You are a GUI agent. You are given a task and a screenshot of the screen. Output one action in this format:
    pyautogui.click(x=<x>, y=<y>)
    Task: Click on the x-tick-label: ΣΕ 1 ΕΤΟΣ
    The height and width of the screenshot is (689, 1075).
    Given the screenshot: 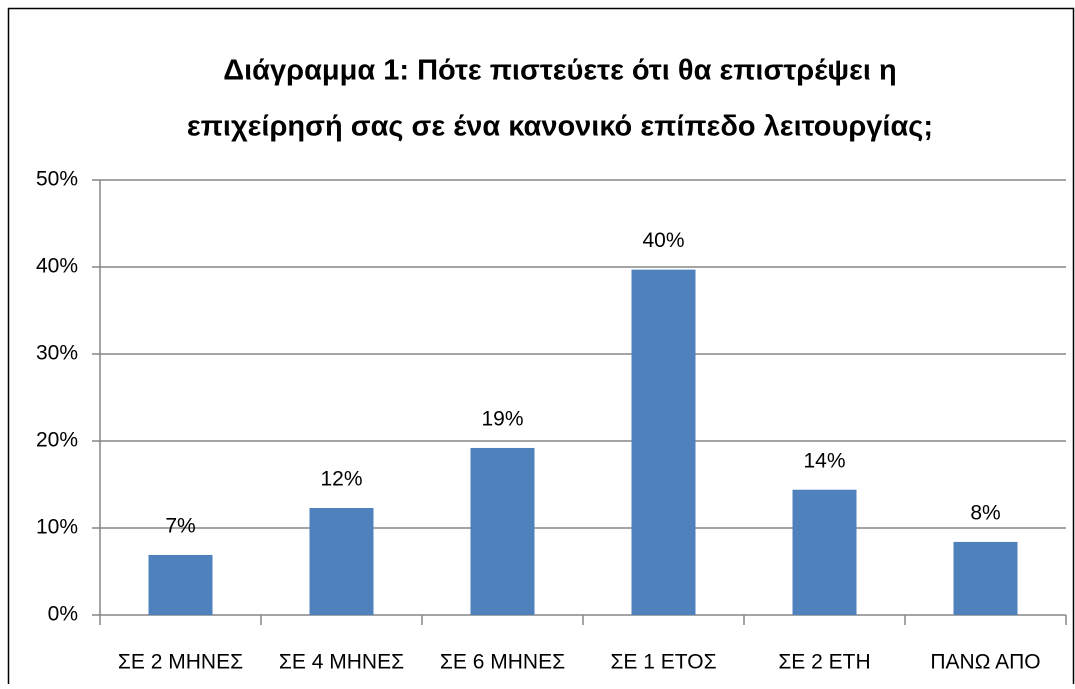 What is the action you would take?
    pyautogui.click(x=663, y=662)
    